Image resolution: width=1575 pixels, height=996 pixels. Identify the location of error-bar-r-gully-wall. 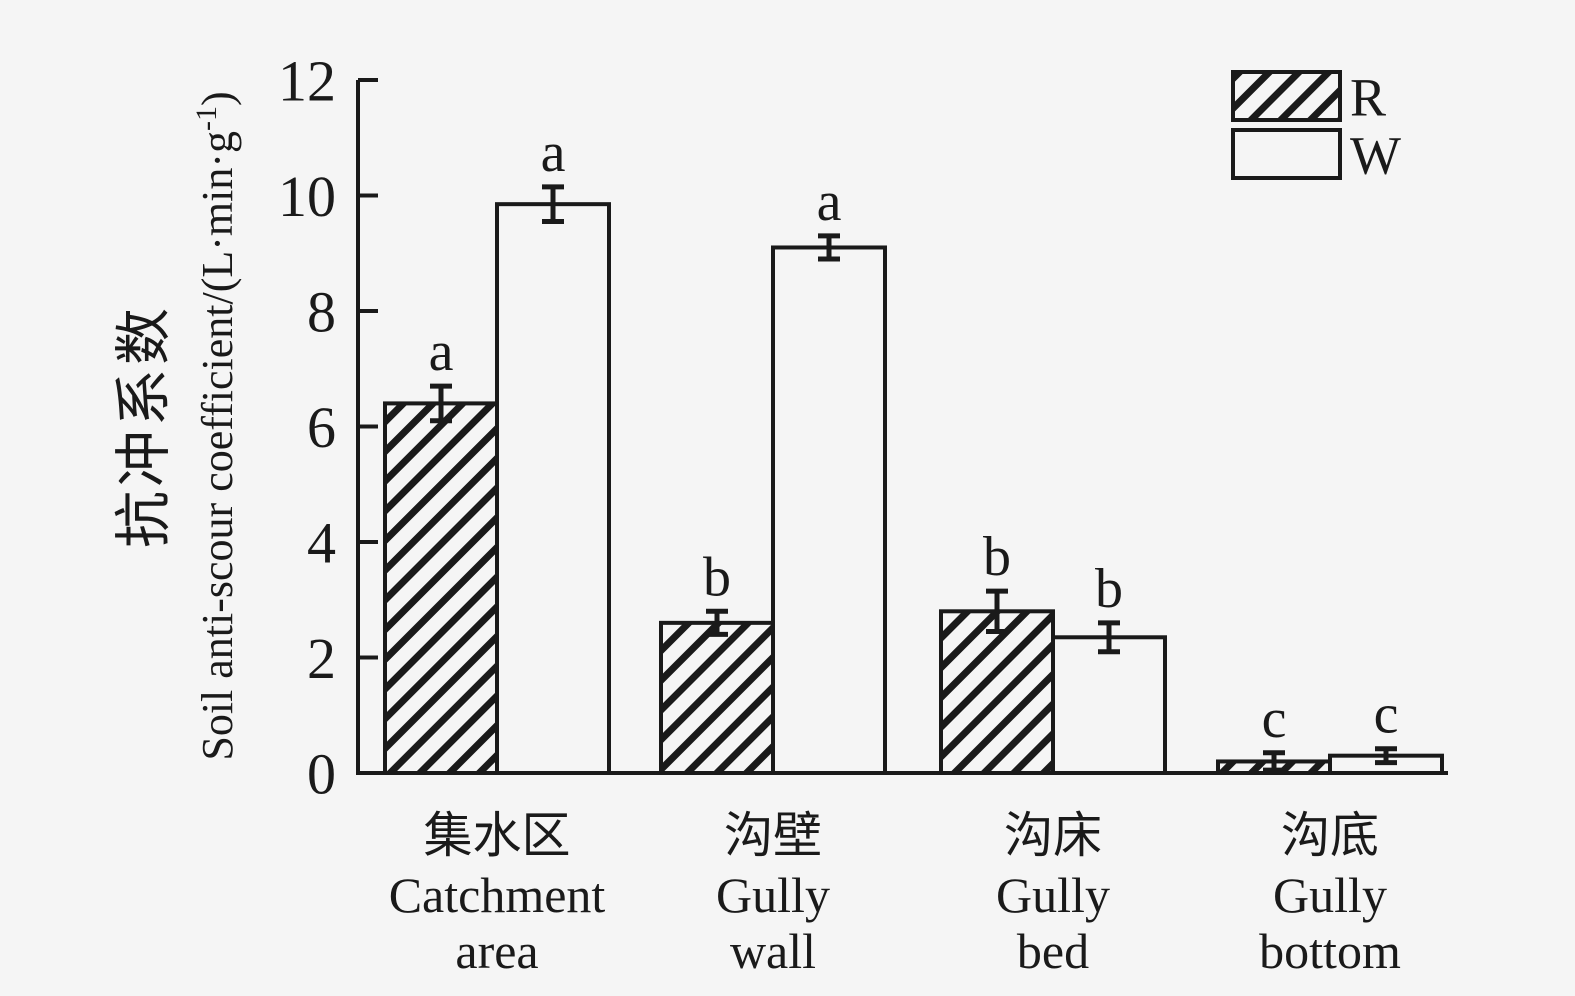
(717, 622).